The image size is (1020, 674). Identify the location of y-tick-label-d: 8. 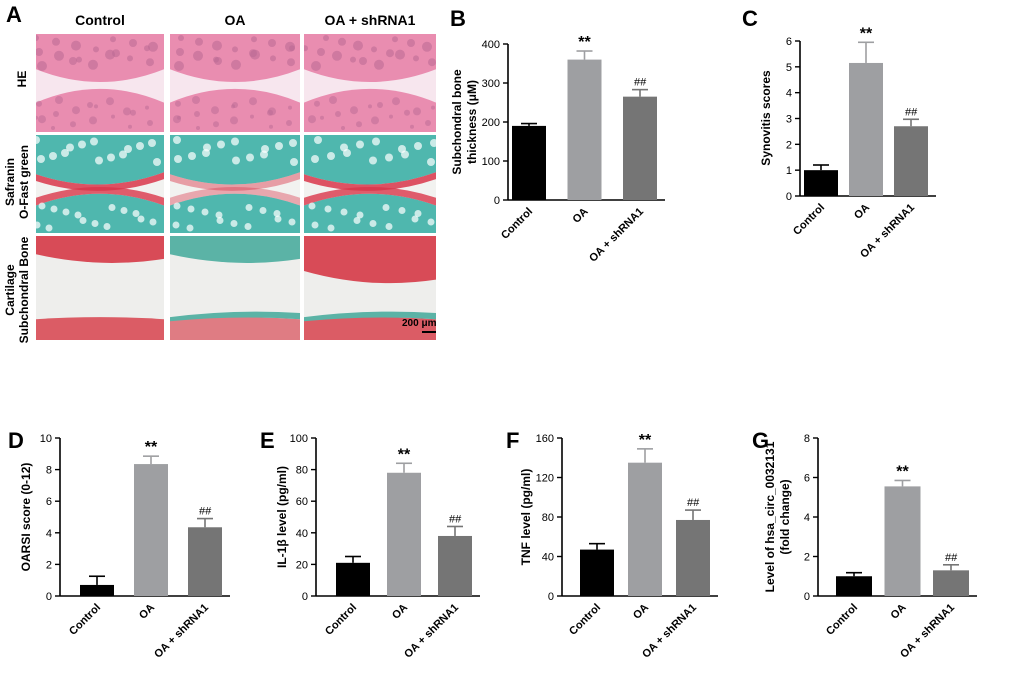
(49, 471).